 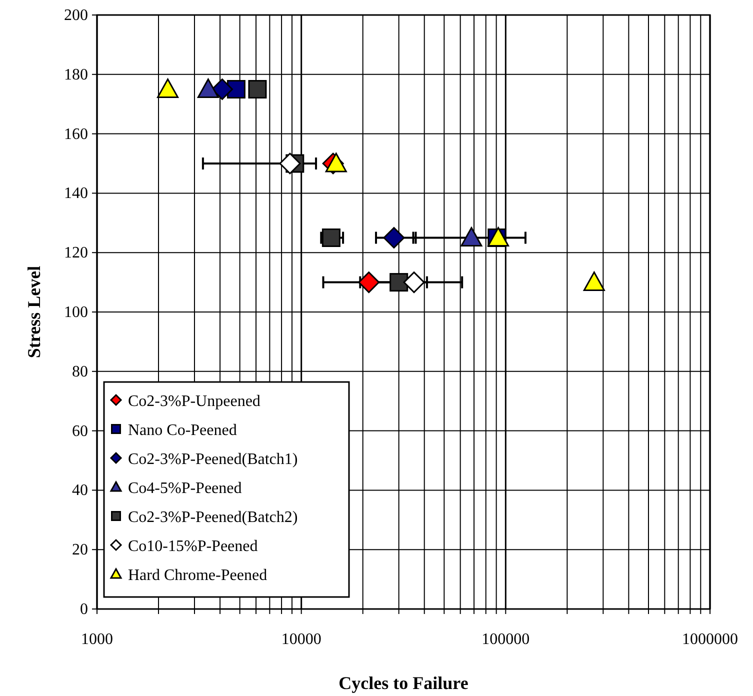 I want to click on y-tick-label: 60, so click(x=80, y=431).